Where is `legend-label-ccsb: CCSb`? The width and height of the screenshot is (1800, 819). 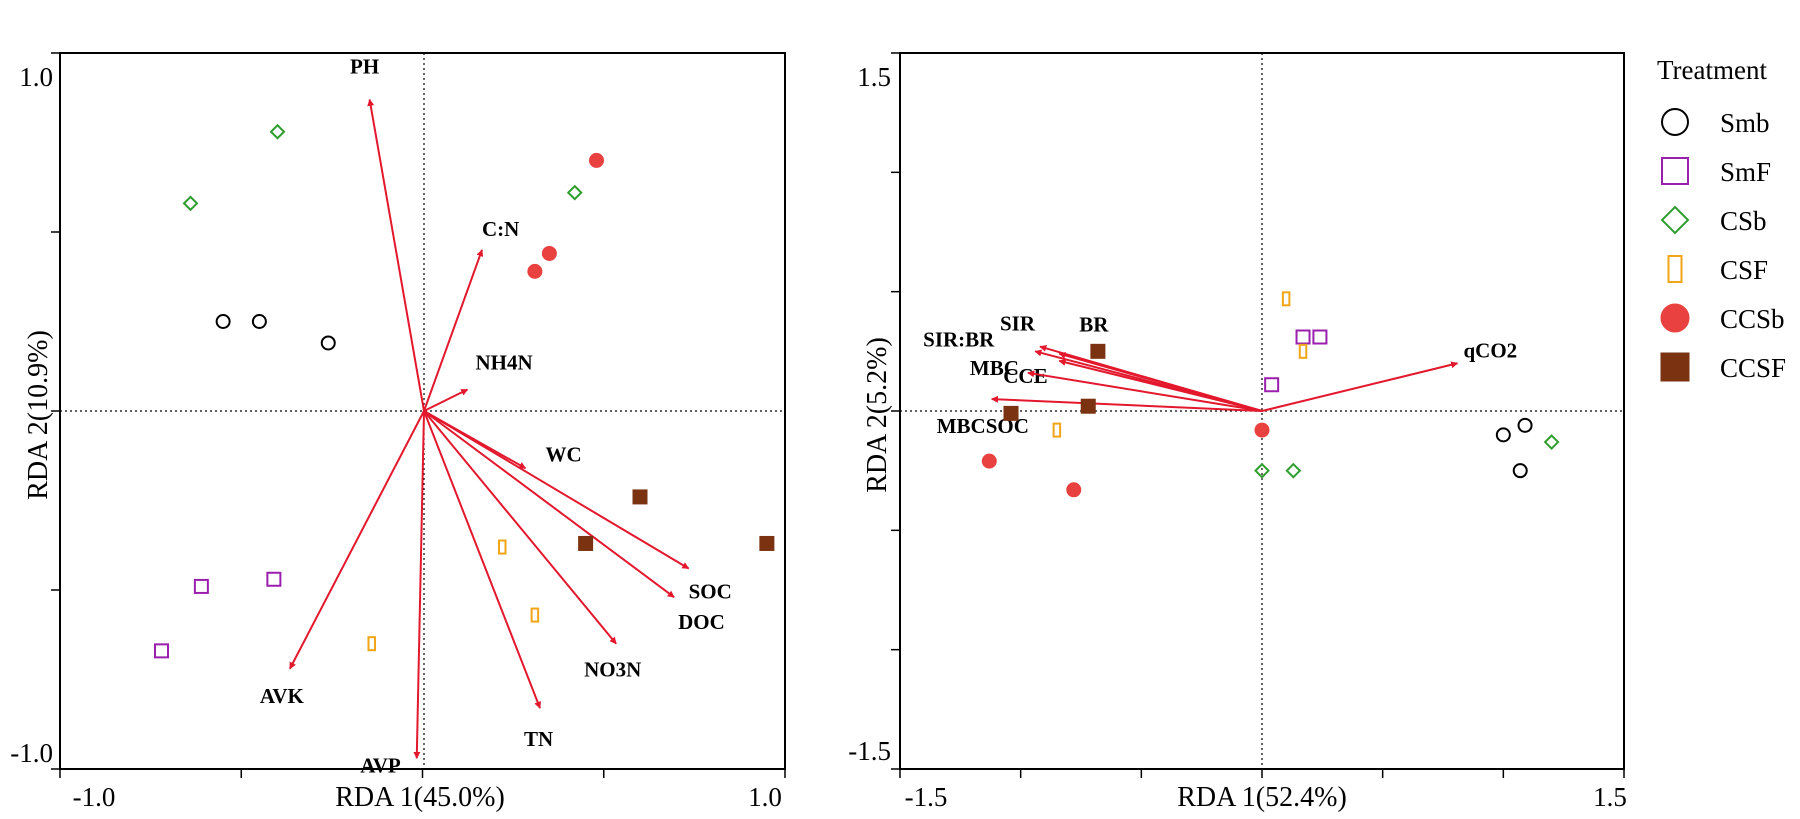 legend-label-ccsb: CCSb is located at coordinates (1752, 319).